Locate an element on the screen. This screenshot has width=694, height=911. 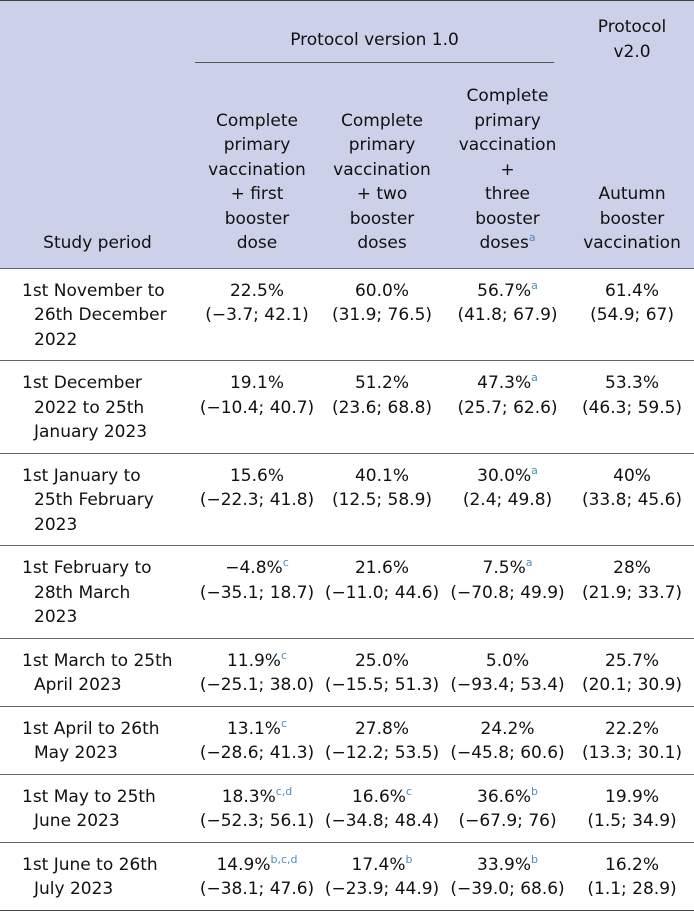
study-period-line: 1st January to is located at coordinates (81, 475).